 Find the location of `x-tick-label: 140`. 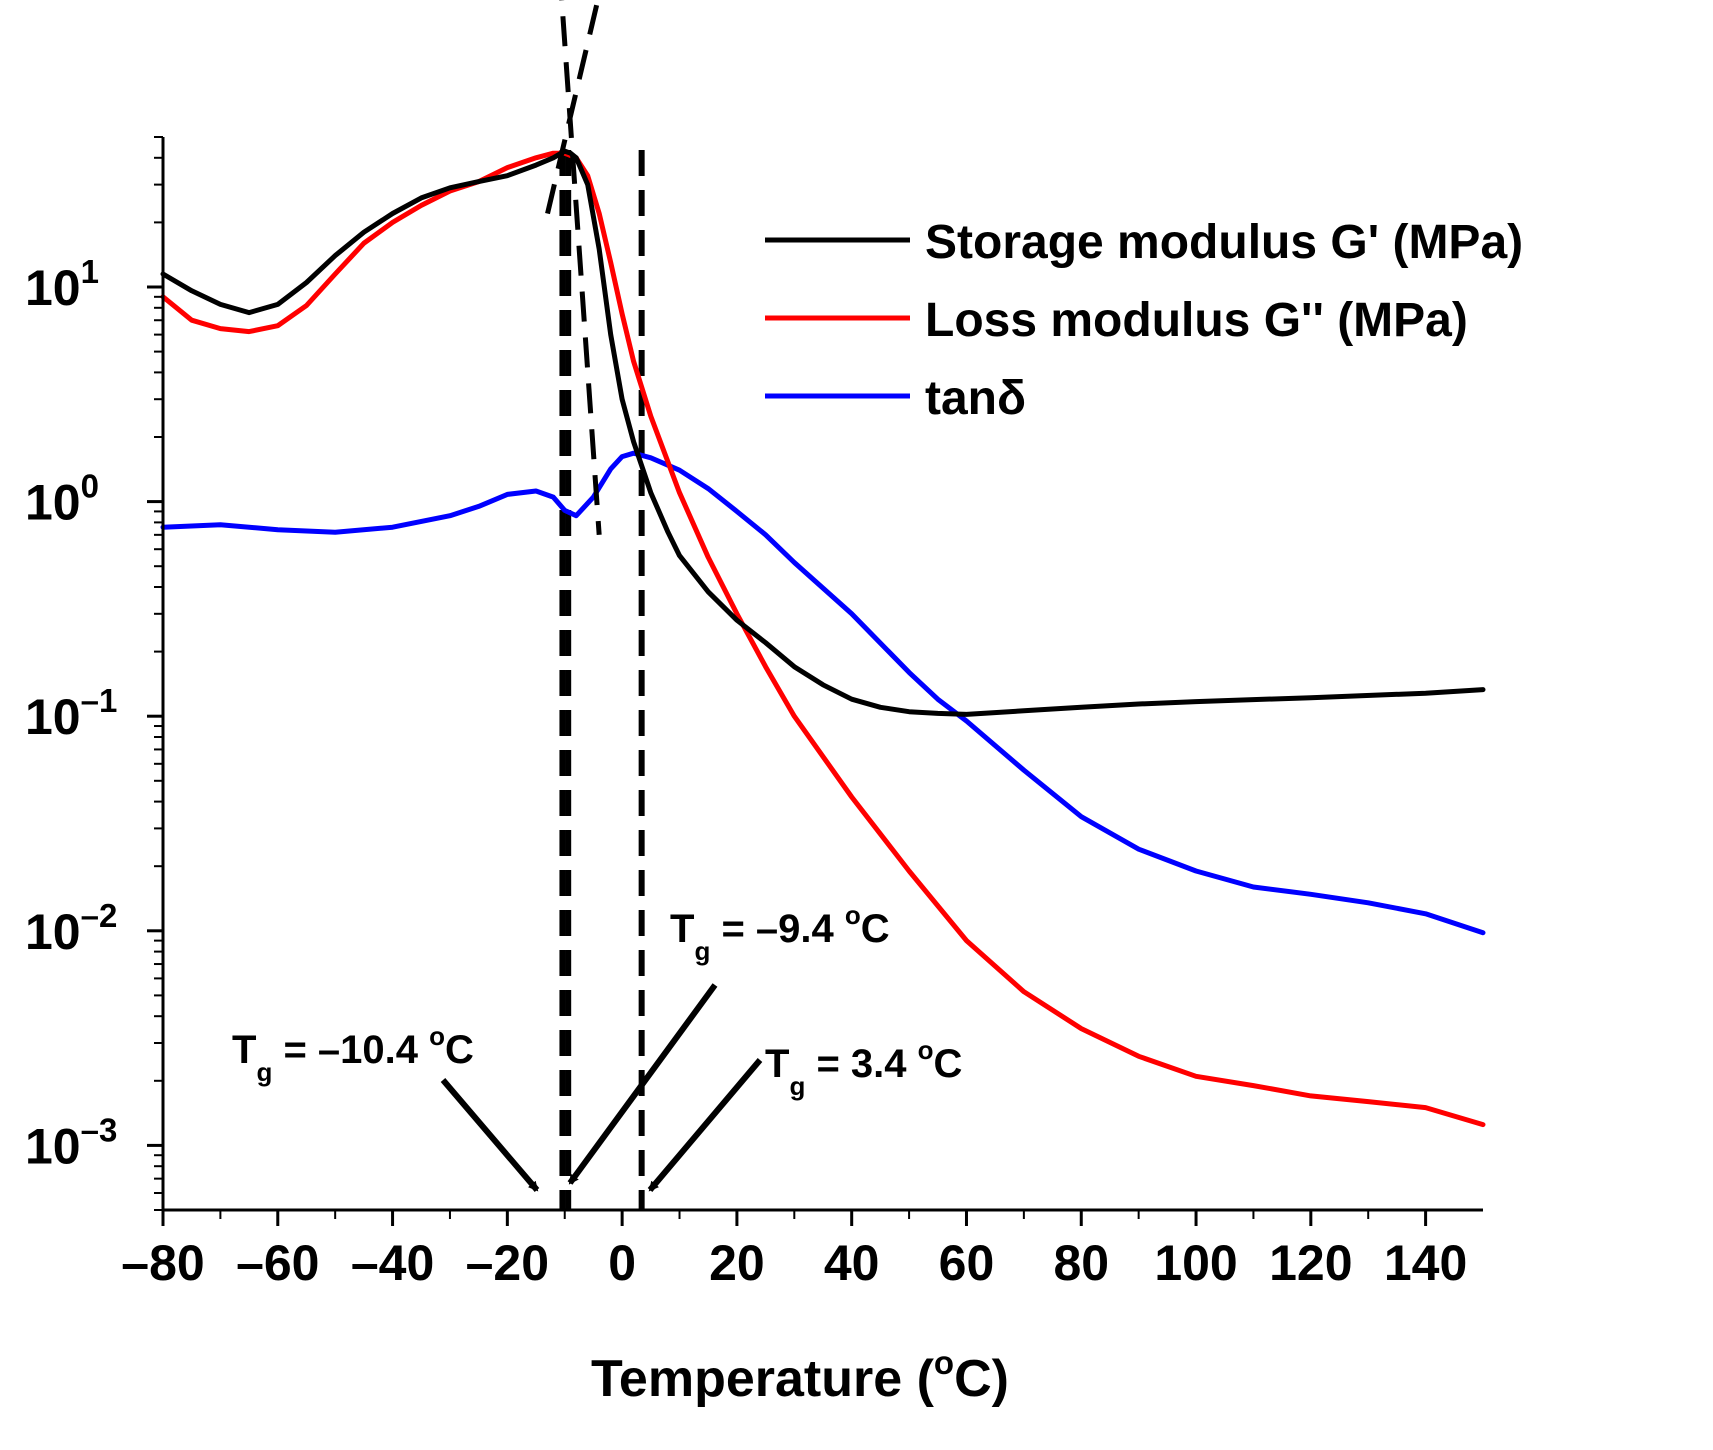

x-tick-label: 140 is located at coordinates (1425, 1263).